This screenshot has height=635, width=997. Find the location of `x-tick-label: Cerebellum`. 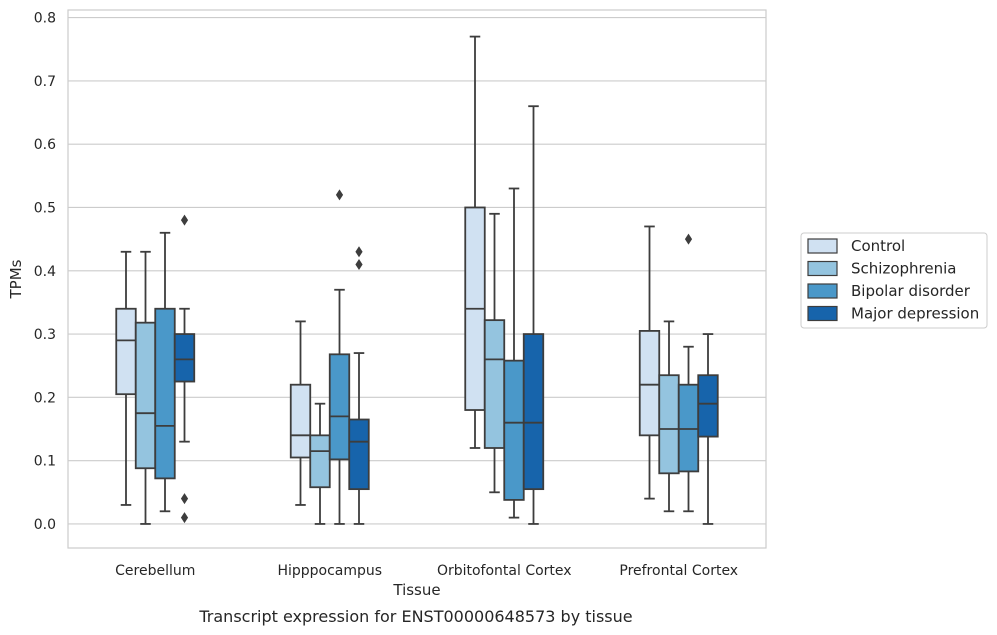

x-tick-label: Cerebellum is located at coordinates (155, 571).